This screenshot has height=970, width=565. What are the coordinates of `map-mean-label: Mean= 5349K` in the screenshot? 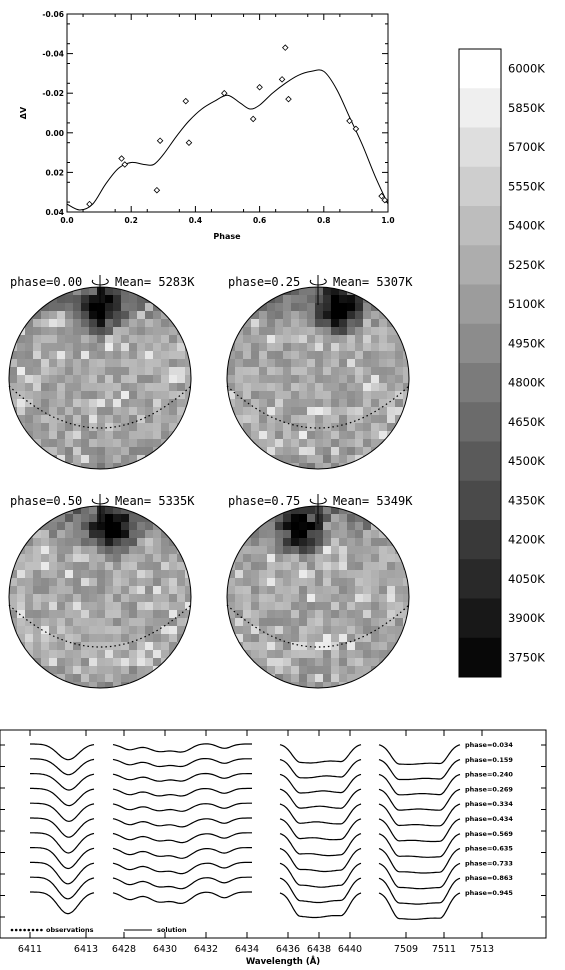 It's located at (373, 501).